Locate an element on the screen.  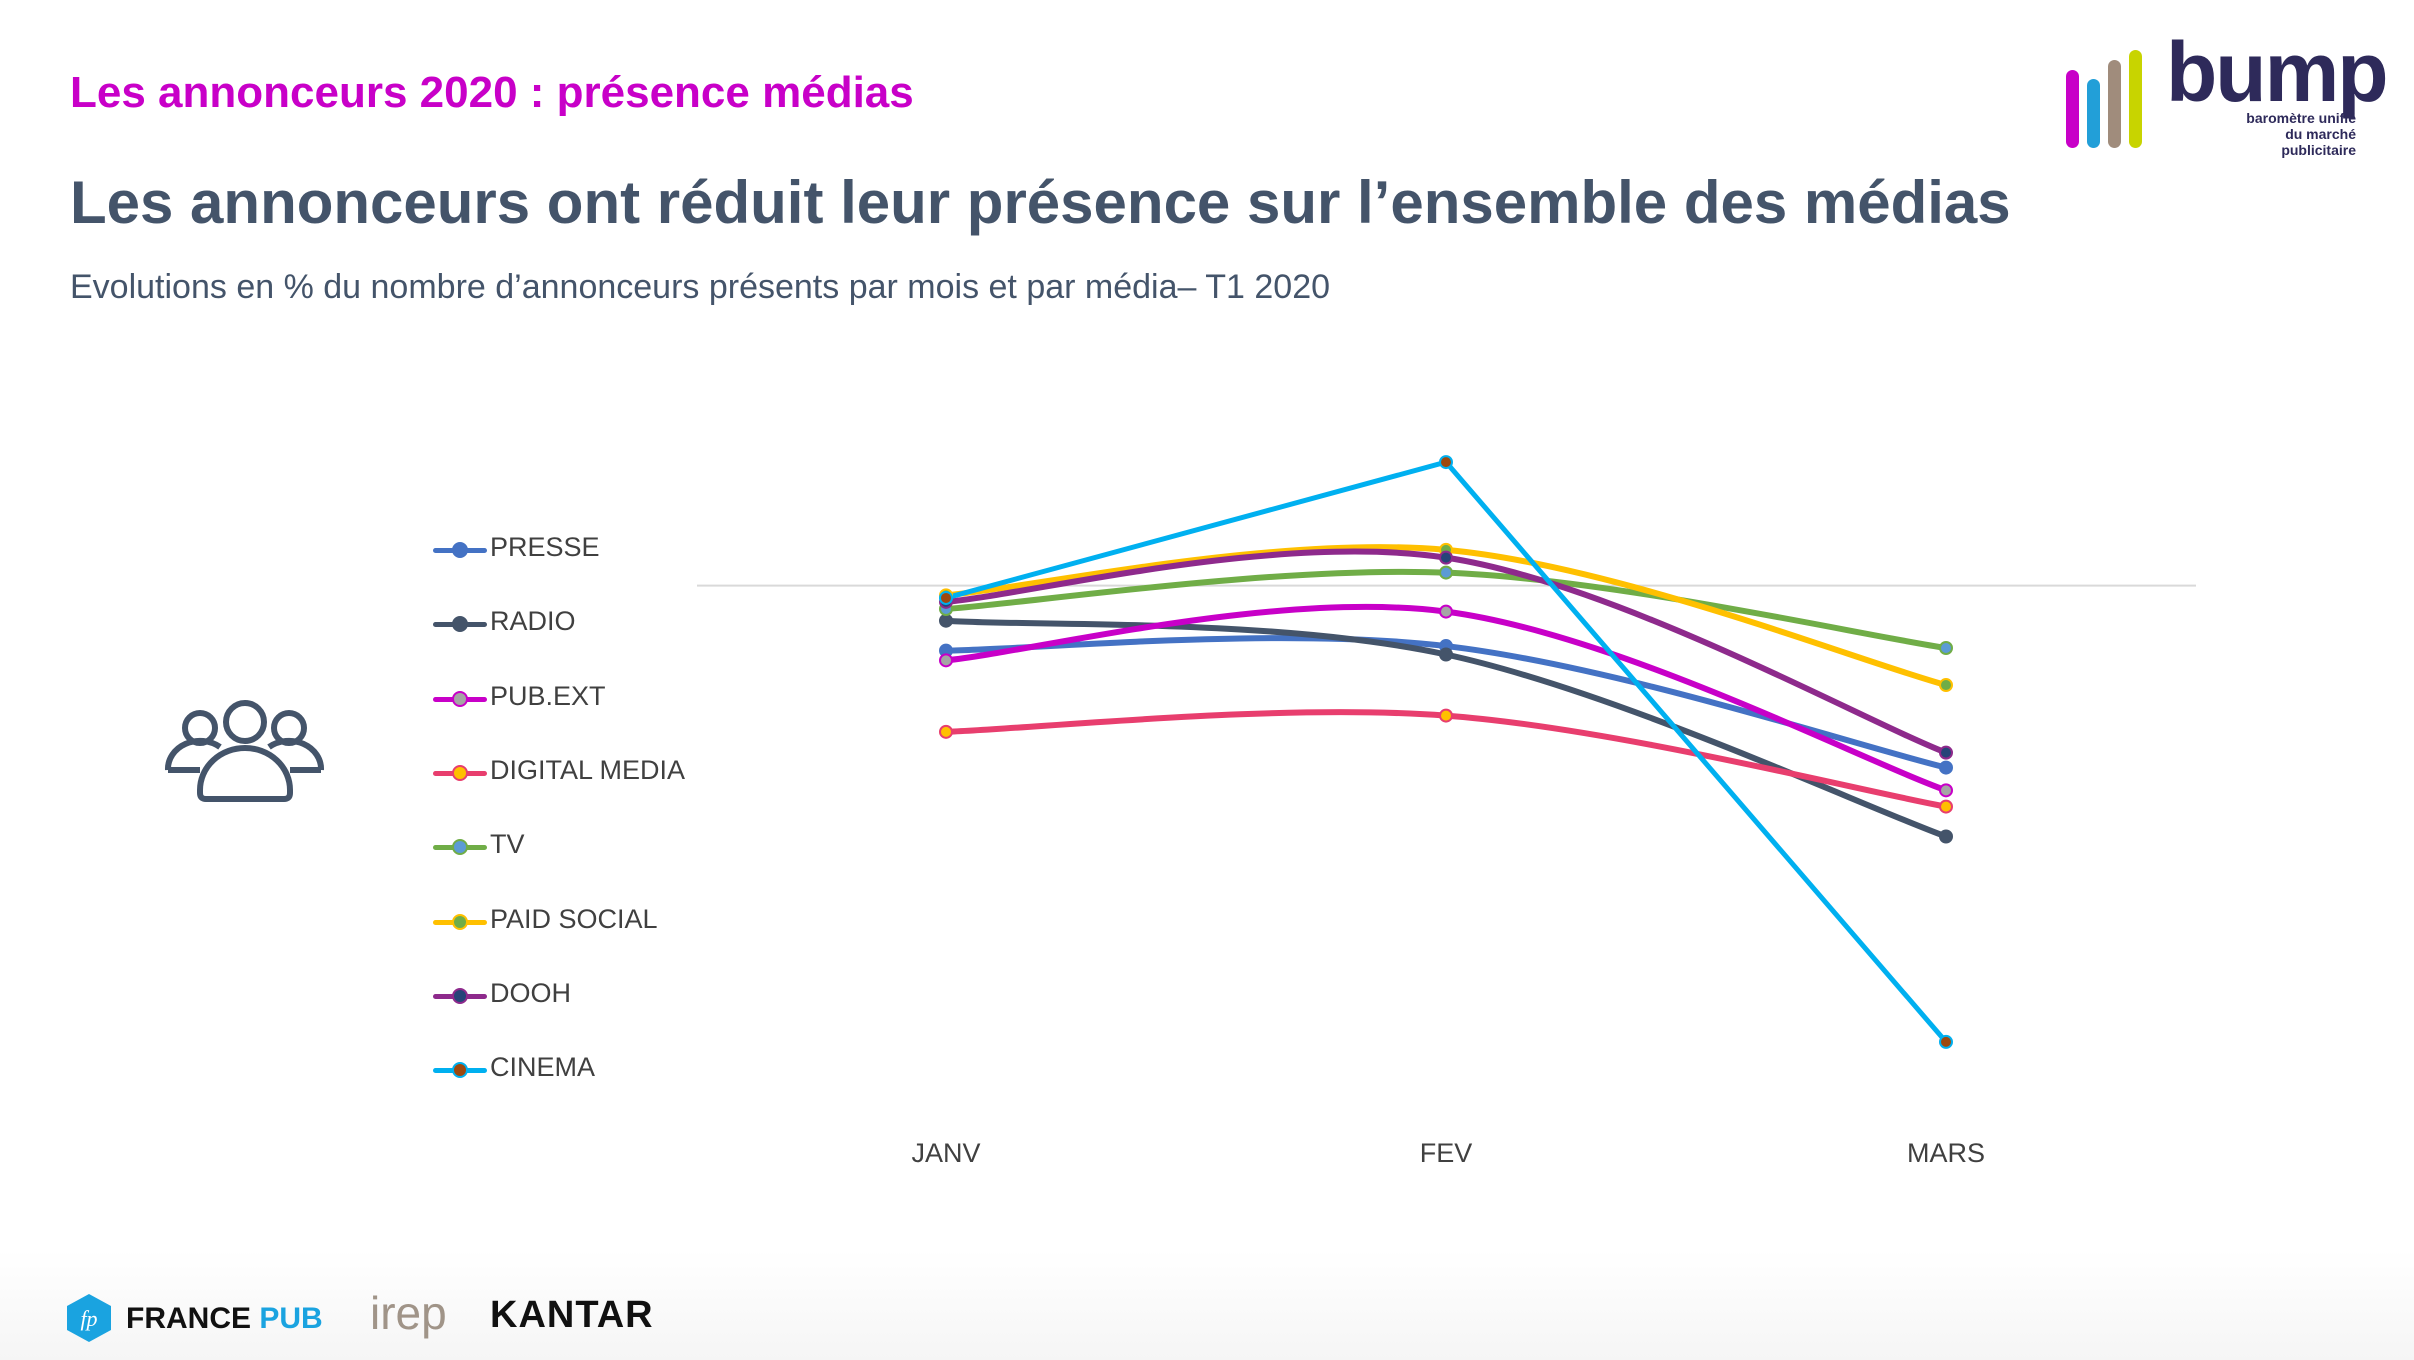
irep-logo: irep is located at coordinates (408, 1313).